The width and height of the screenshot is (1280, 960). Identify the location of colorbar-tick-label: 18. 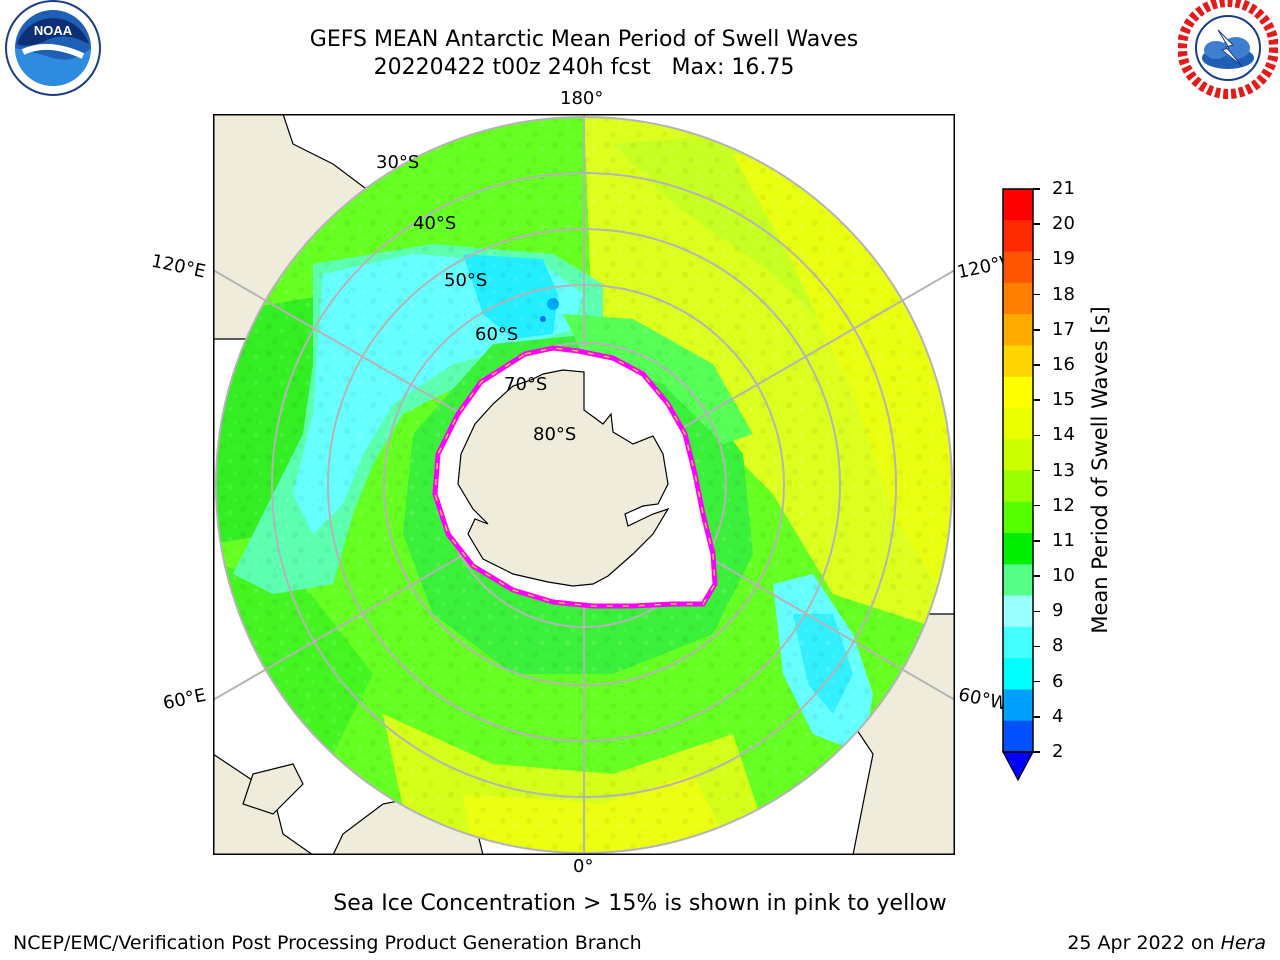
(1063, 294).